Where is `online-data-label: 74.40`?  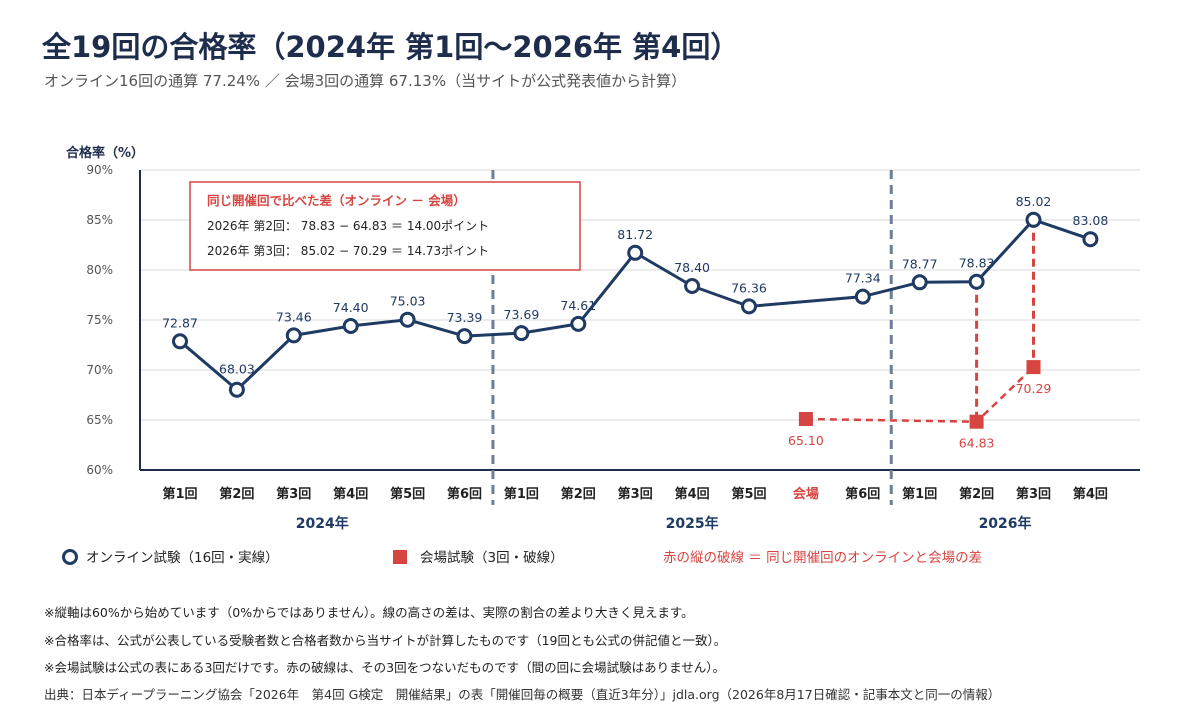
online-data-label: 74.40 is located at coordinates (351, 307).